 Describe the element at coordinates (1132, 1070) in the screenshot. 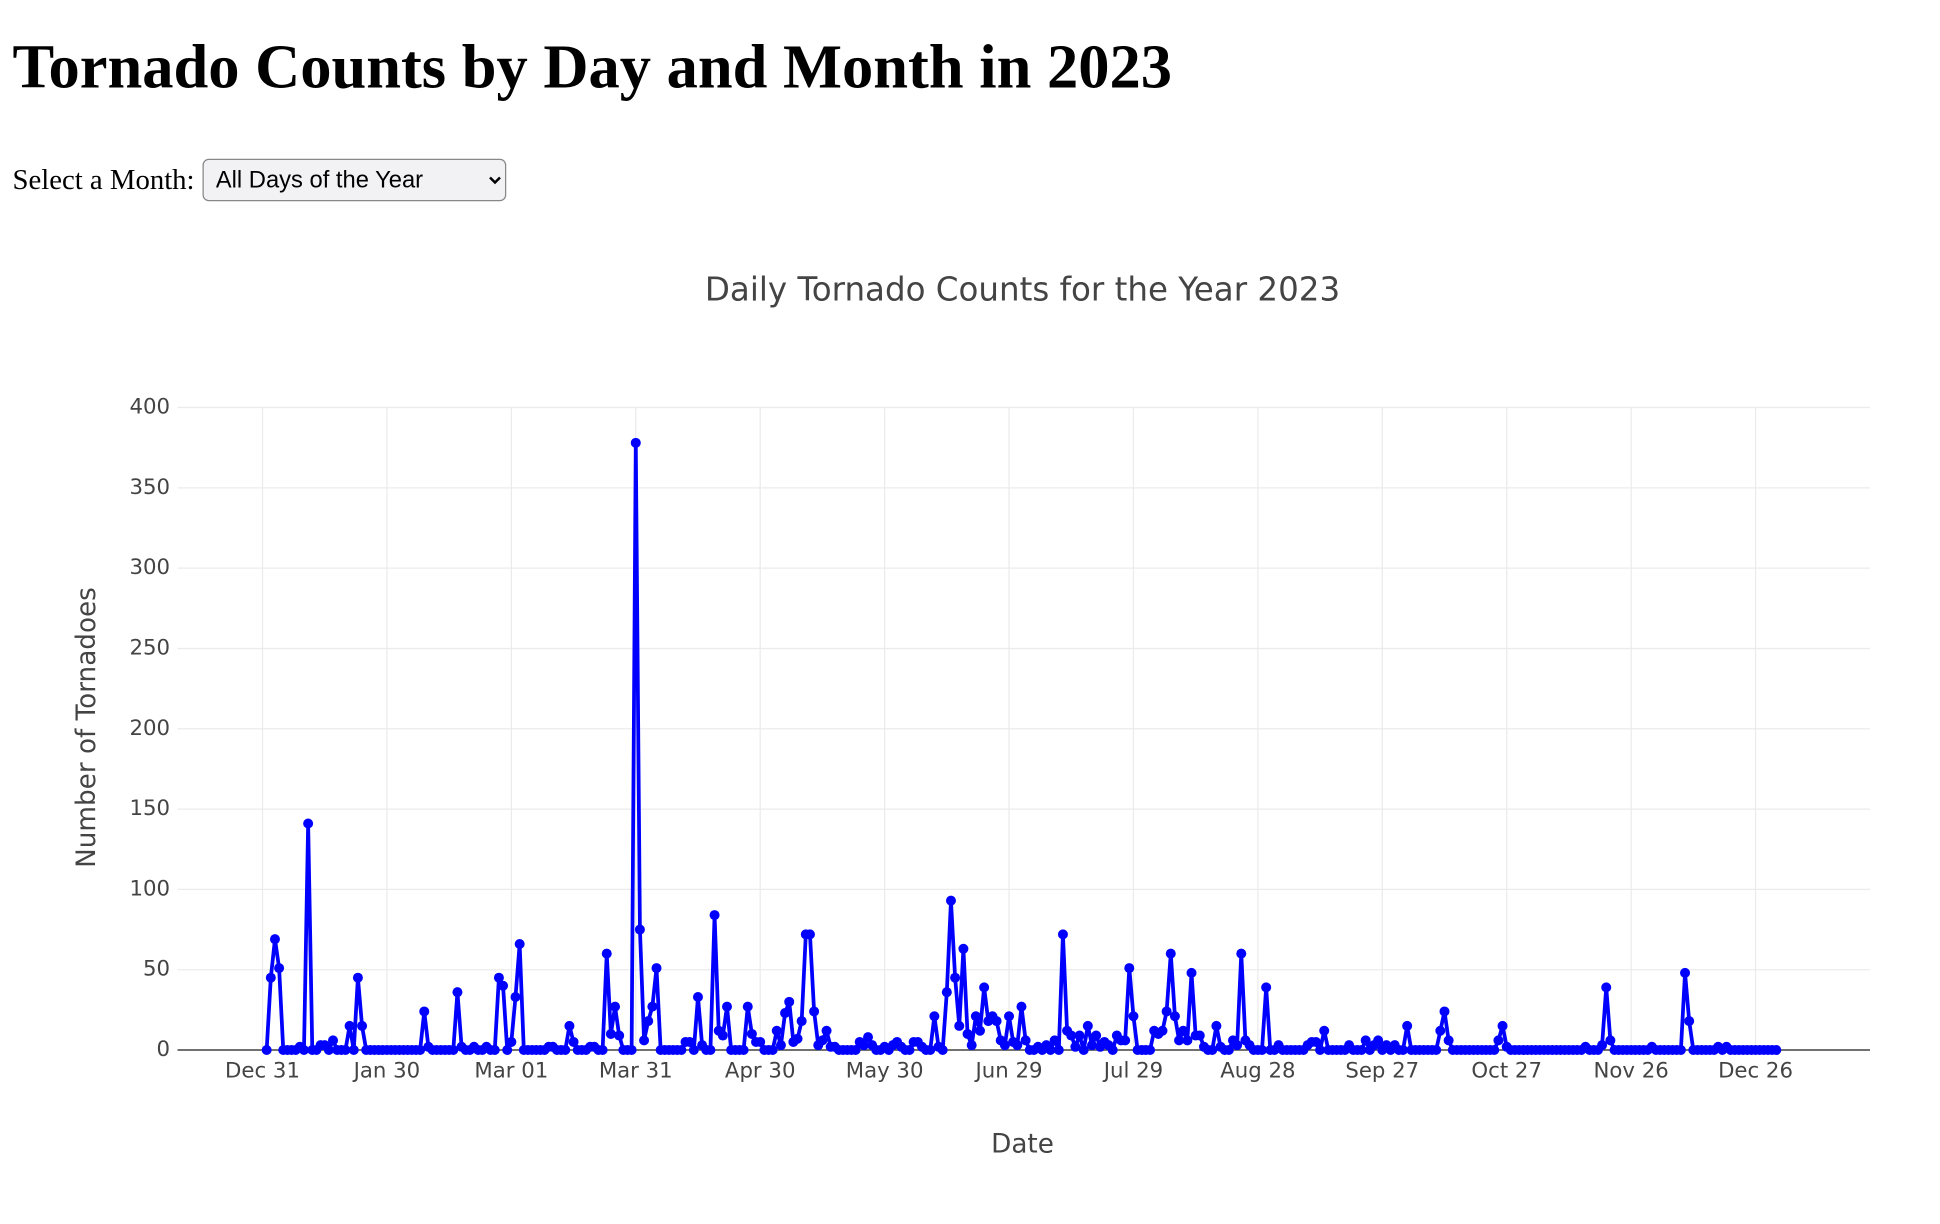

I see `x-tick-label: Jul 29` at that location.